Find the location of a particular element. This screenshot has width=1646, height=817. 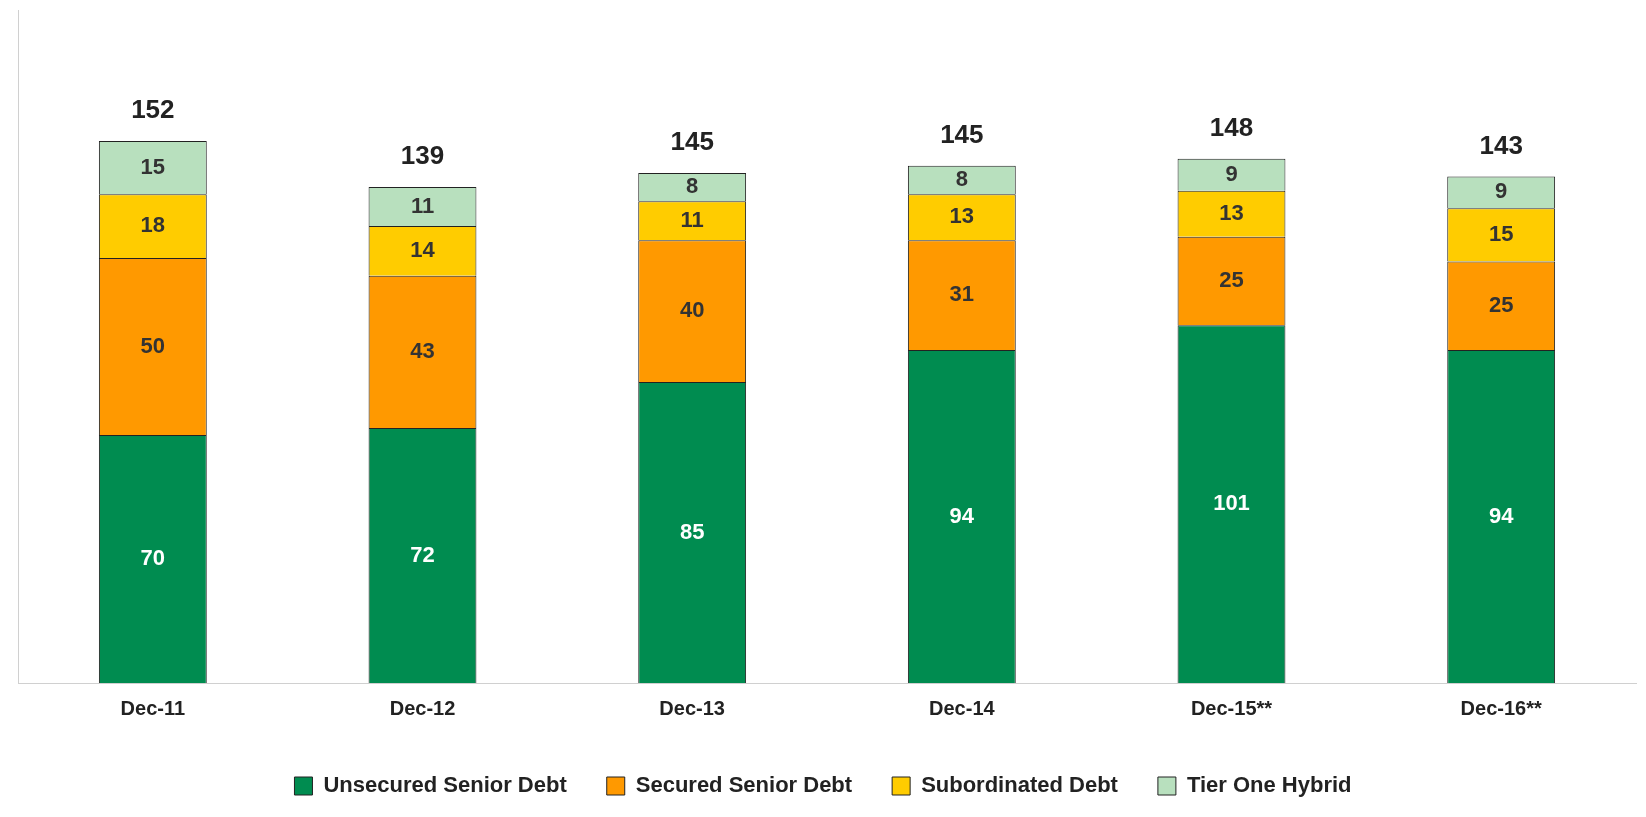

data-label: 43 is located at coordinates (422, 350).